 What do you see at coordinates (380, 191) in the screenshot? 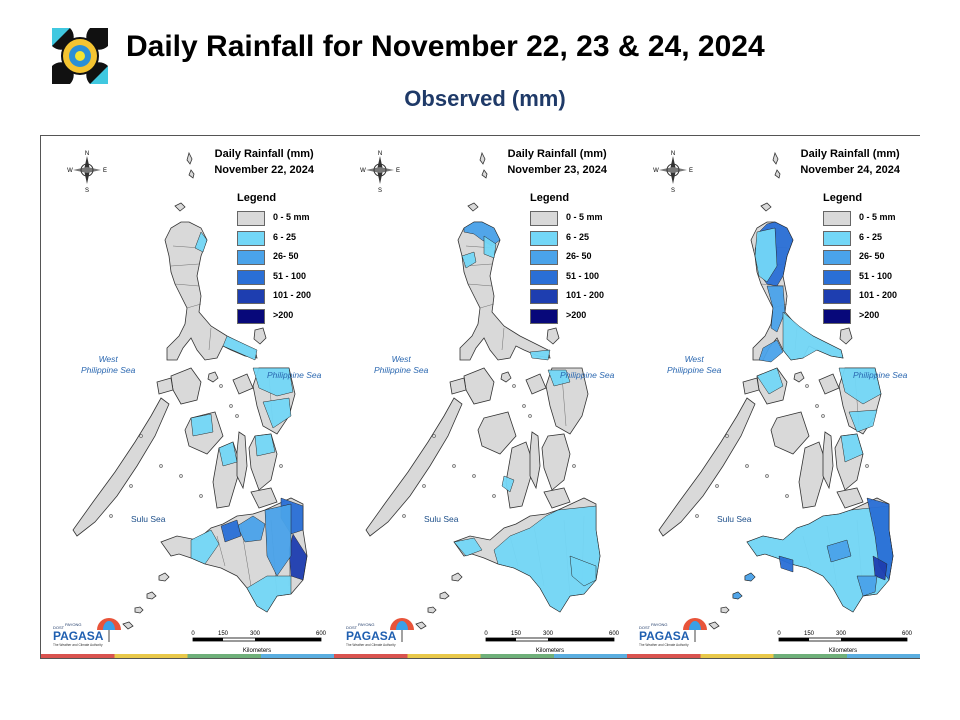
I see `compass-label-s: S` at bounding box center [380, 191].